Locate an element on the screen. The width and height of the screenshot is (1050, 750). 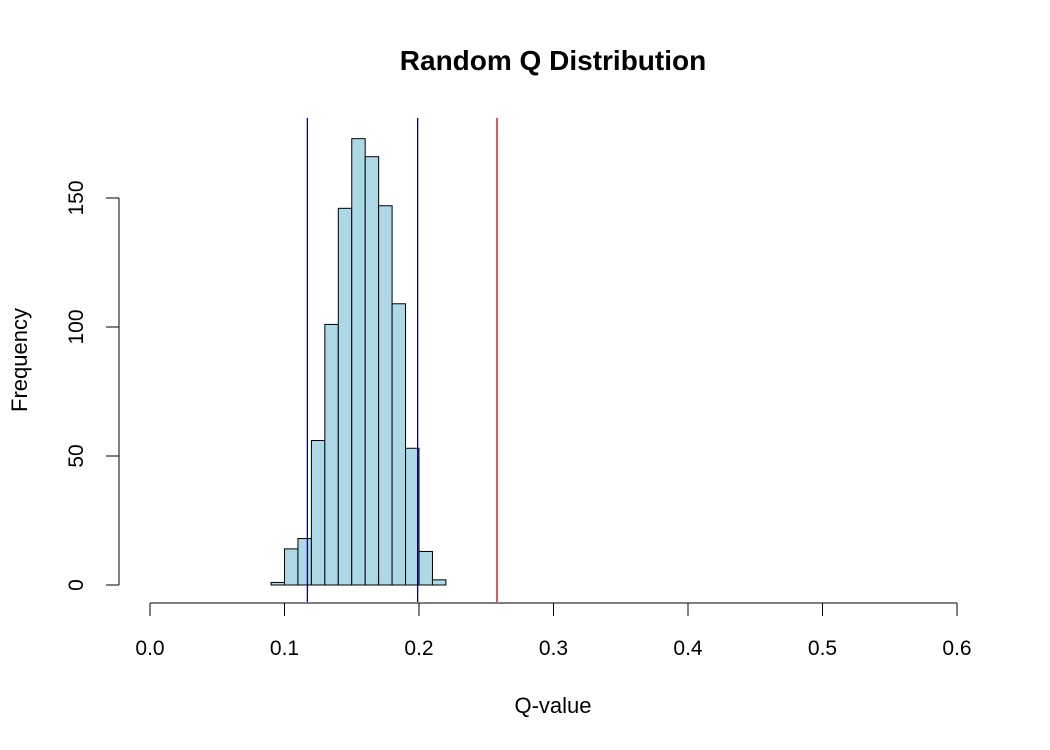
x-tick-label-6: 0.6 is located at coordinates (956, 648).